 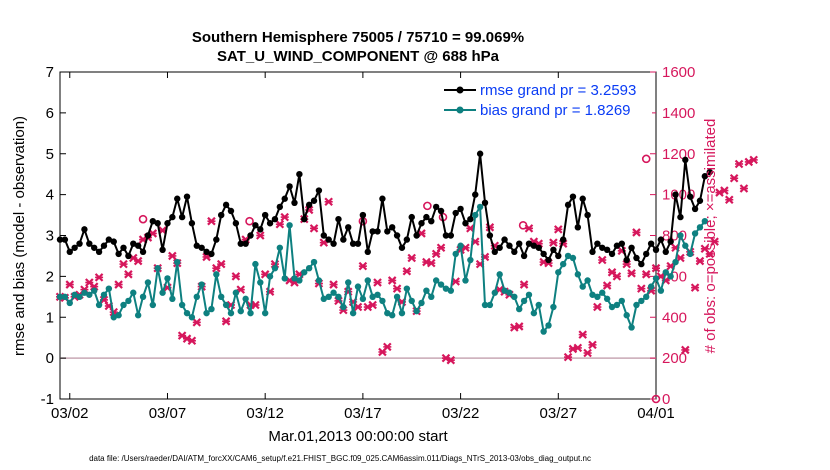 What do you see at coordinates (70, 413) in the screenshot?
I see `x-tick-label: 03/02` at bounding box center [70, 413].